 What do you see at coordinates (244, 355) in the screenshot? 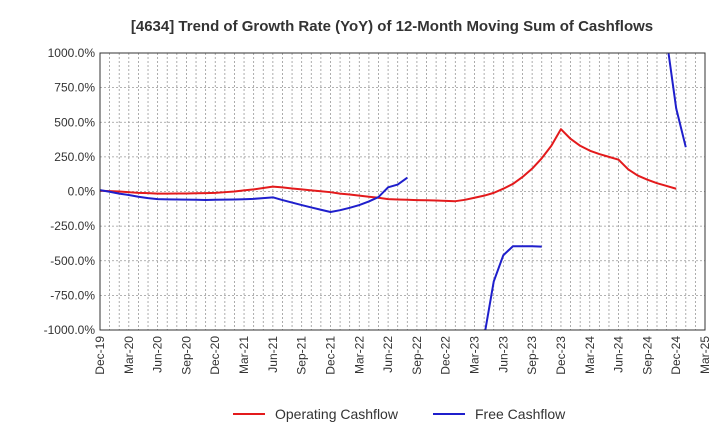
I see `x-tick-label: Mar-21` at bounding box center [244, 355].